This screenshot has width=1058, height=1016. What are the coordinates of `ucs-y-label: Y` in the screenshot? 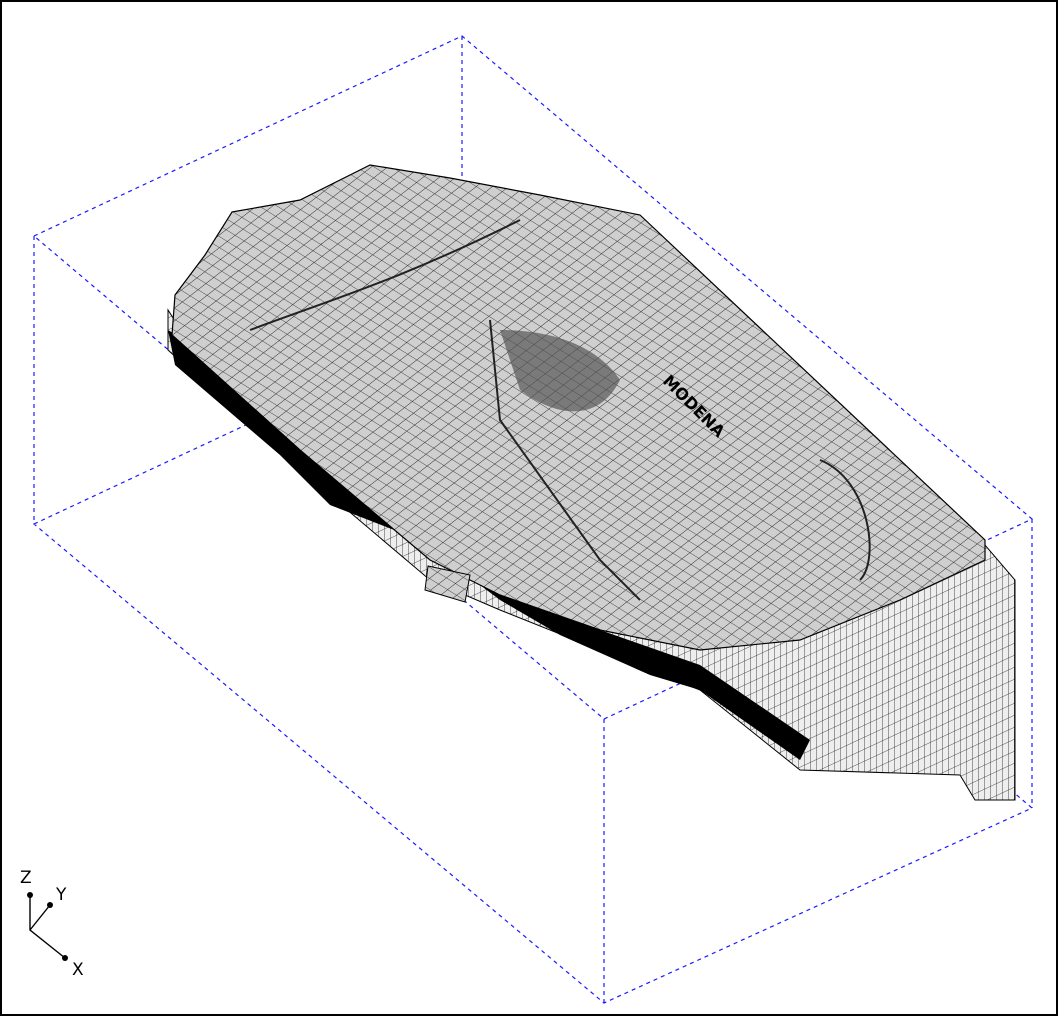 It's located at (61, 895).